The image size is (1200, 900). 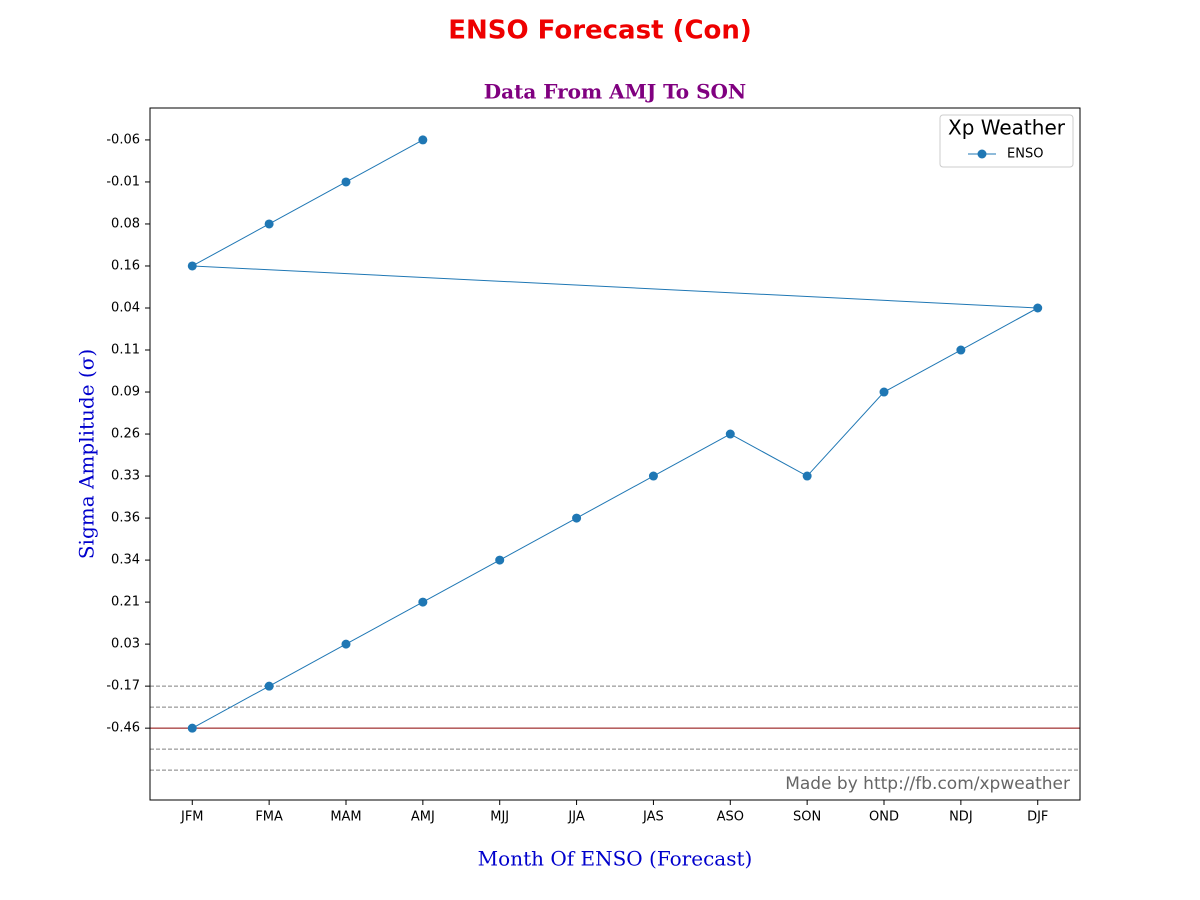 I want to click on y-tick-label: -0.17, so click(x=123, y=686).